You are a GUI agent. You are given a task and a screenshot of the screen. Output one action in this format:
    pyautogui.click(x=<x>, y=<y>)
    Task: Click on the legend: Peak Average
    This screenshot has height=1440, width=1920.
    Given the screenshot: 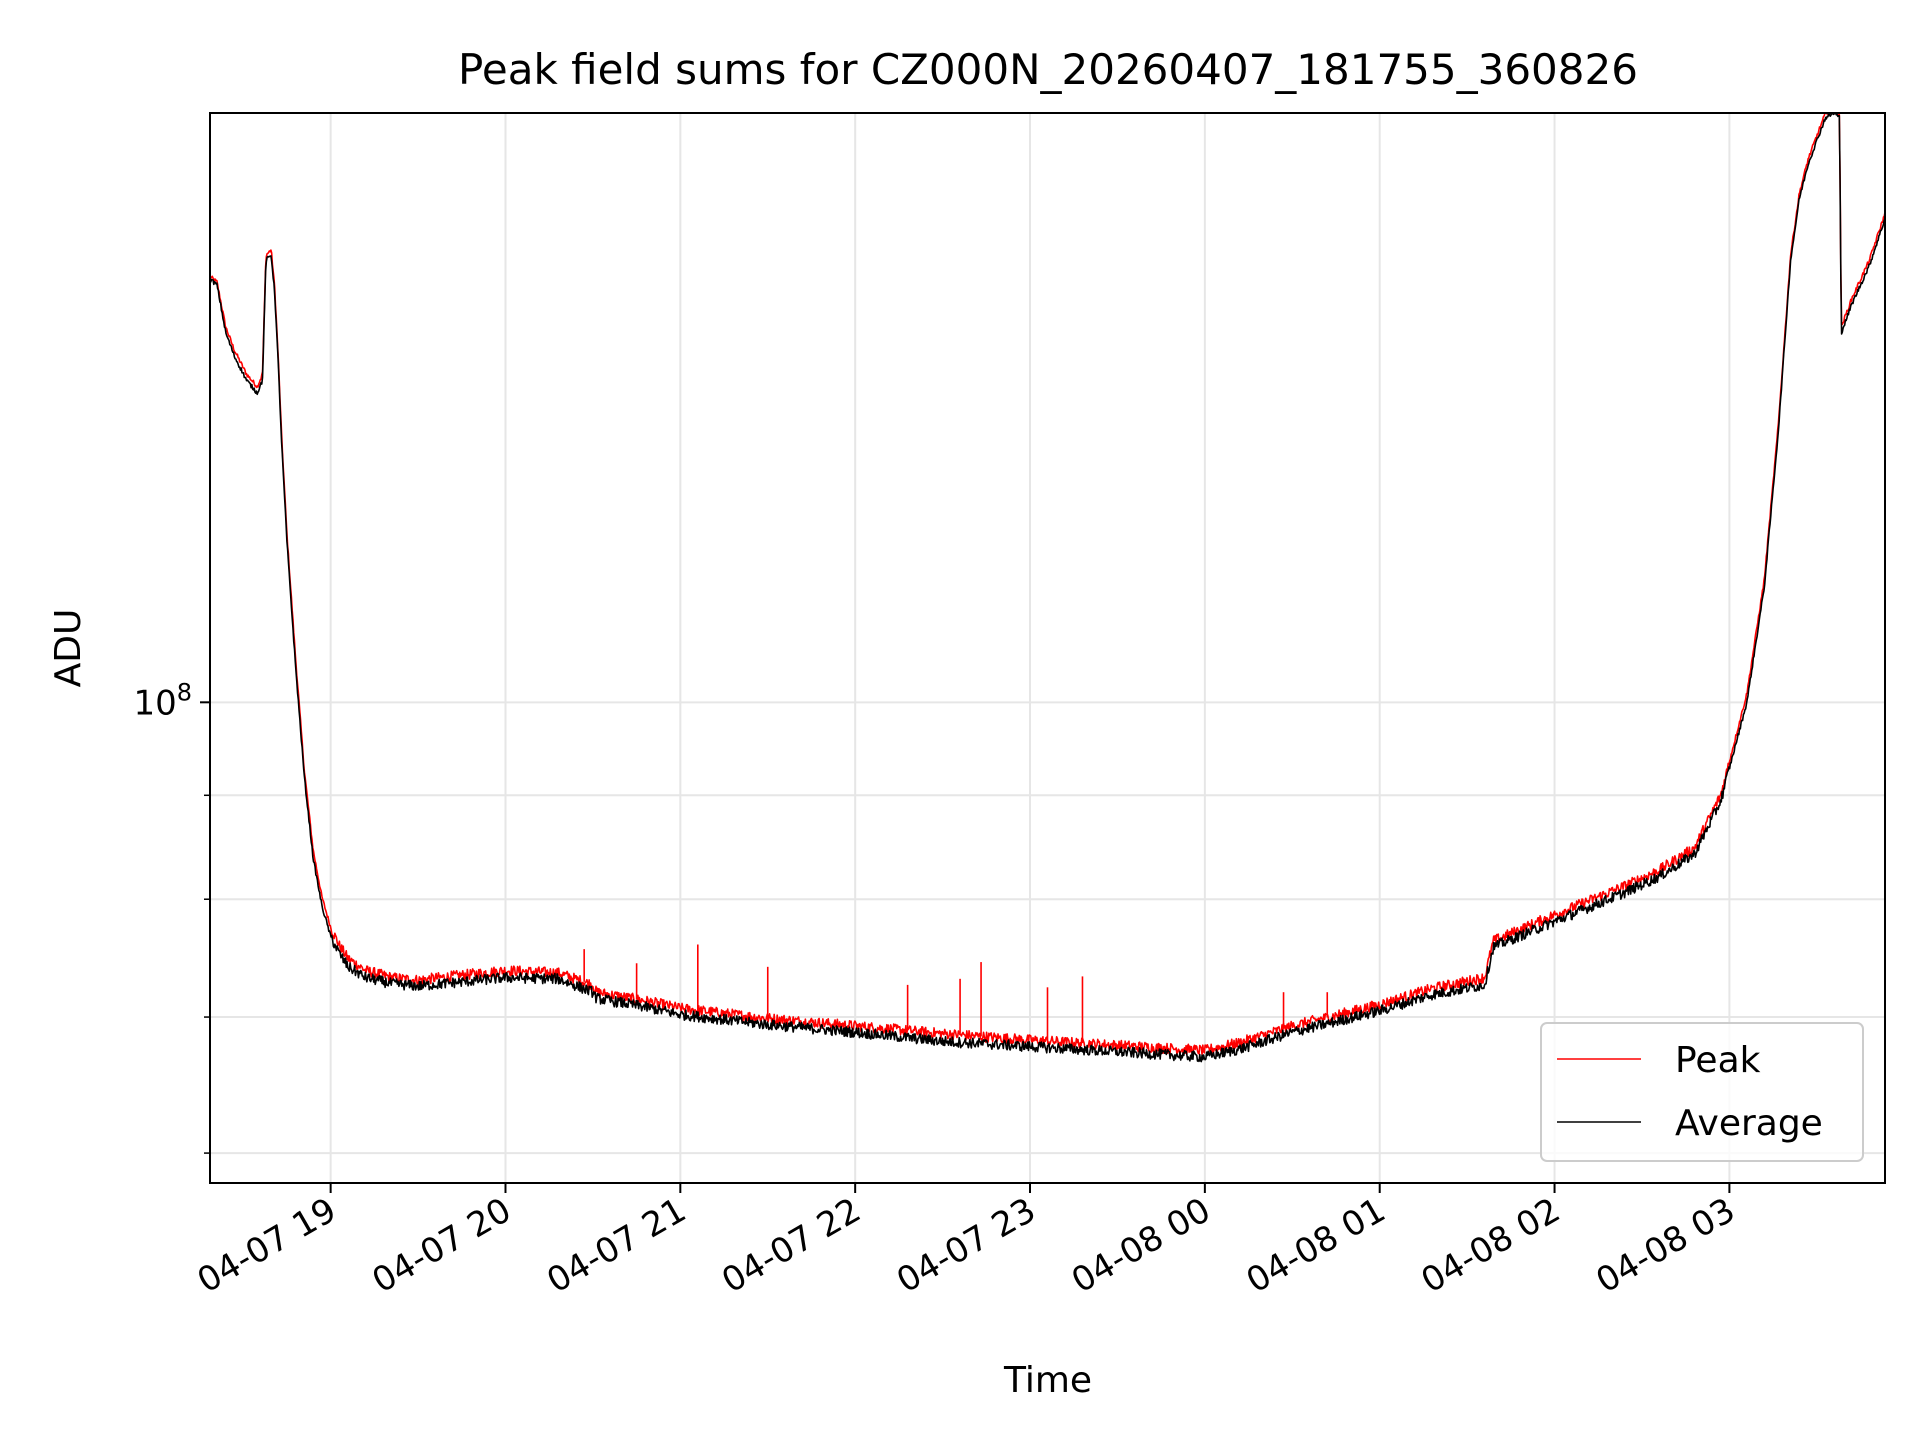 What is the action you would take?
    pyautogui.click(x=1702, y=1092)
    